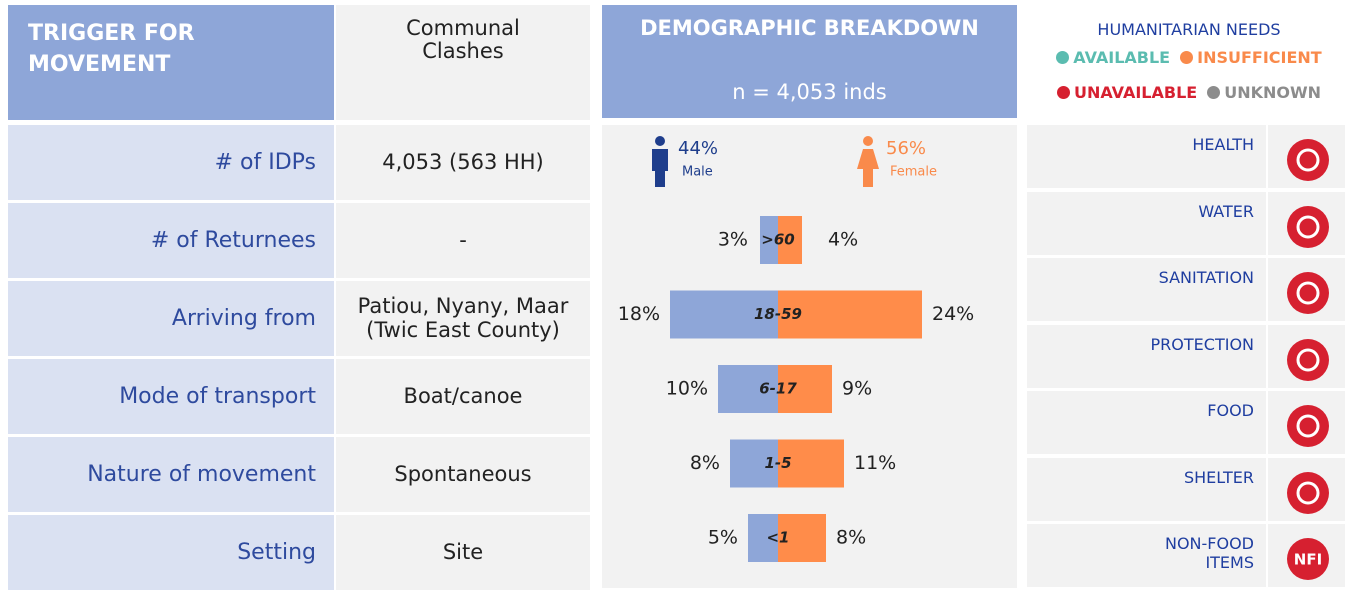  Describe the element at coordinates (851, 538) in the screenshot. I see `female-label: 8%` at that location.